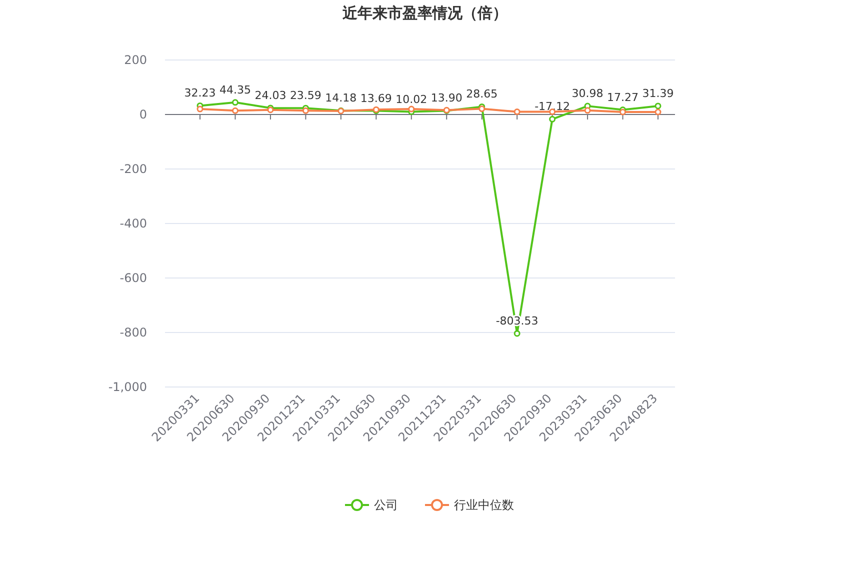  I want to click on data-label: 14.18, so click(341, 98).